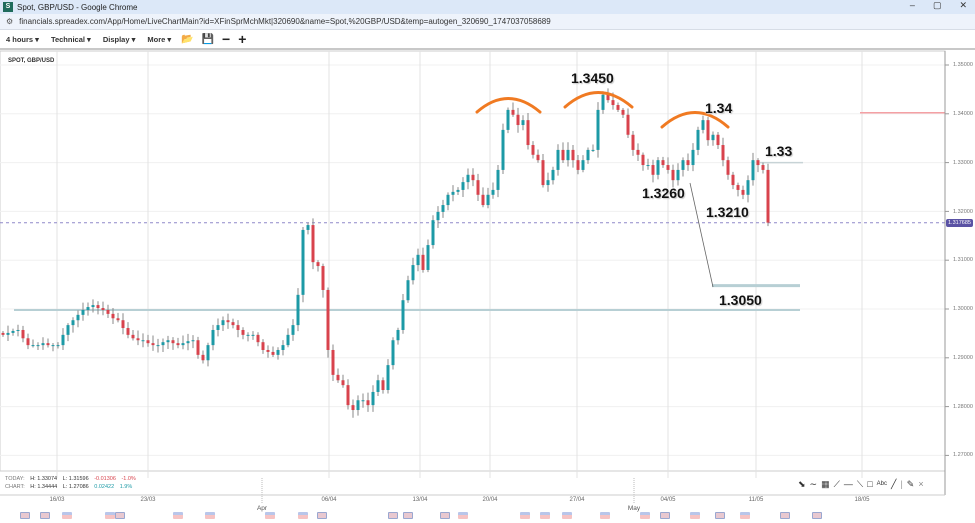 The image size is (975, 523). Describe the element at coordinates (802, 484) in the screenshot. I see `arrow-icon: ⬊` at that location.